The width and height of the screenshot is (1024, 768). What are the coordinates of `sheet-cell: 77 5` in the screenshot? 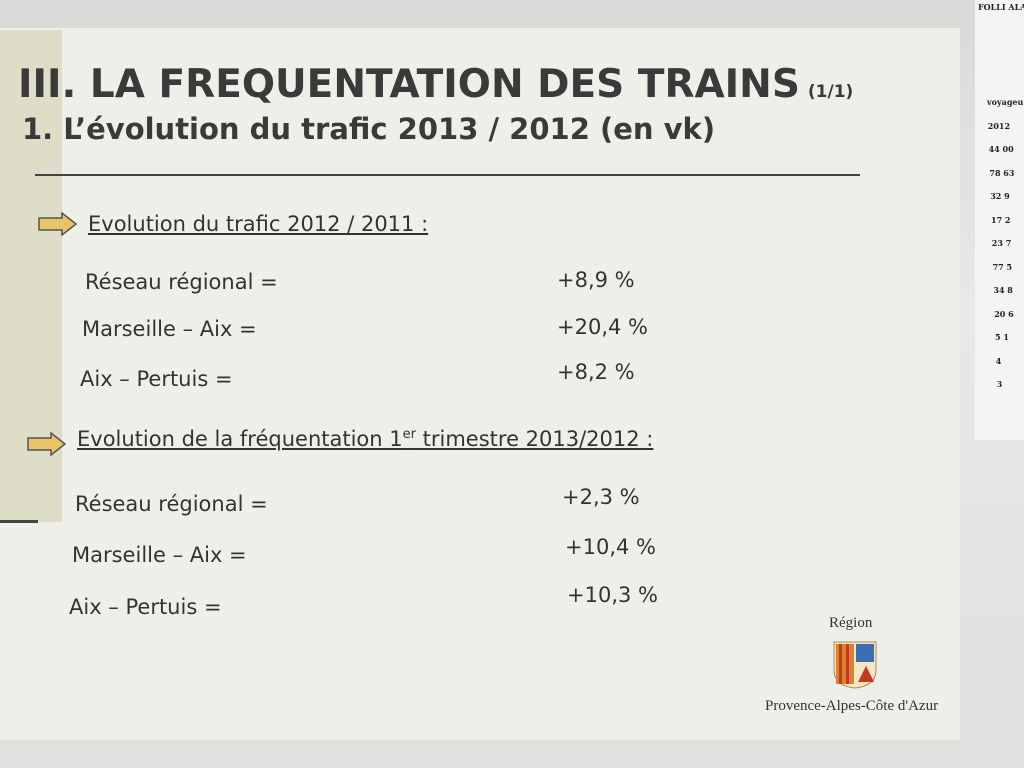 It's located at (1002, 266).